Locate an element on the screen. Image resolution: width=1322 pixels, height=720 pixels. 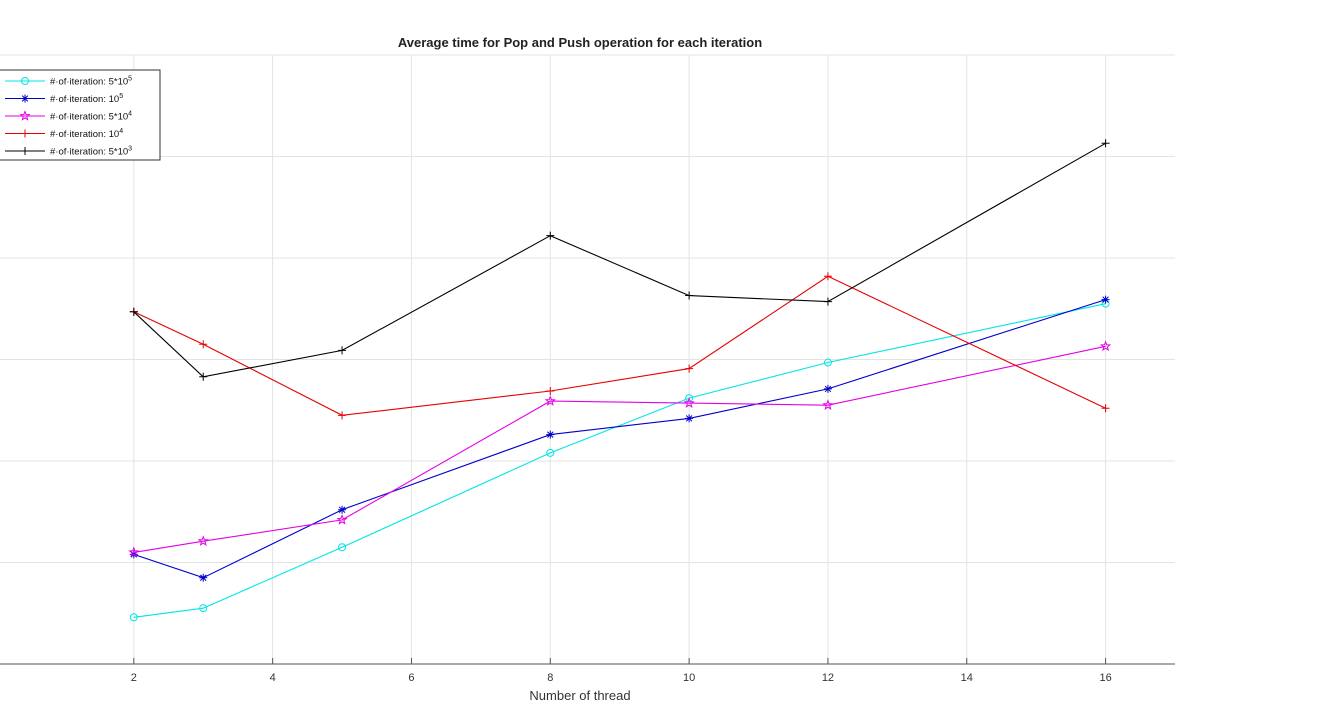
legend-label-exponent: 3 is located at coordinates (130, 149).